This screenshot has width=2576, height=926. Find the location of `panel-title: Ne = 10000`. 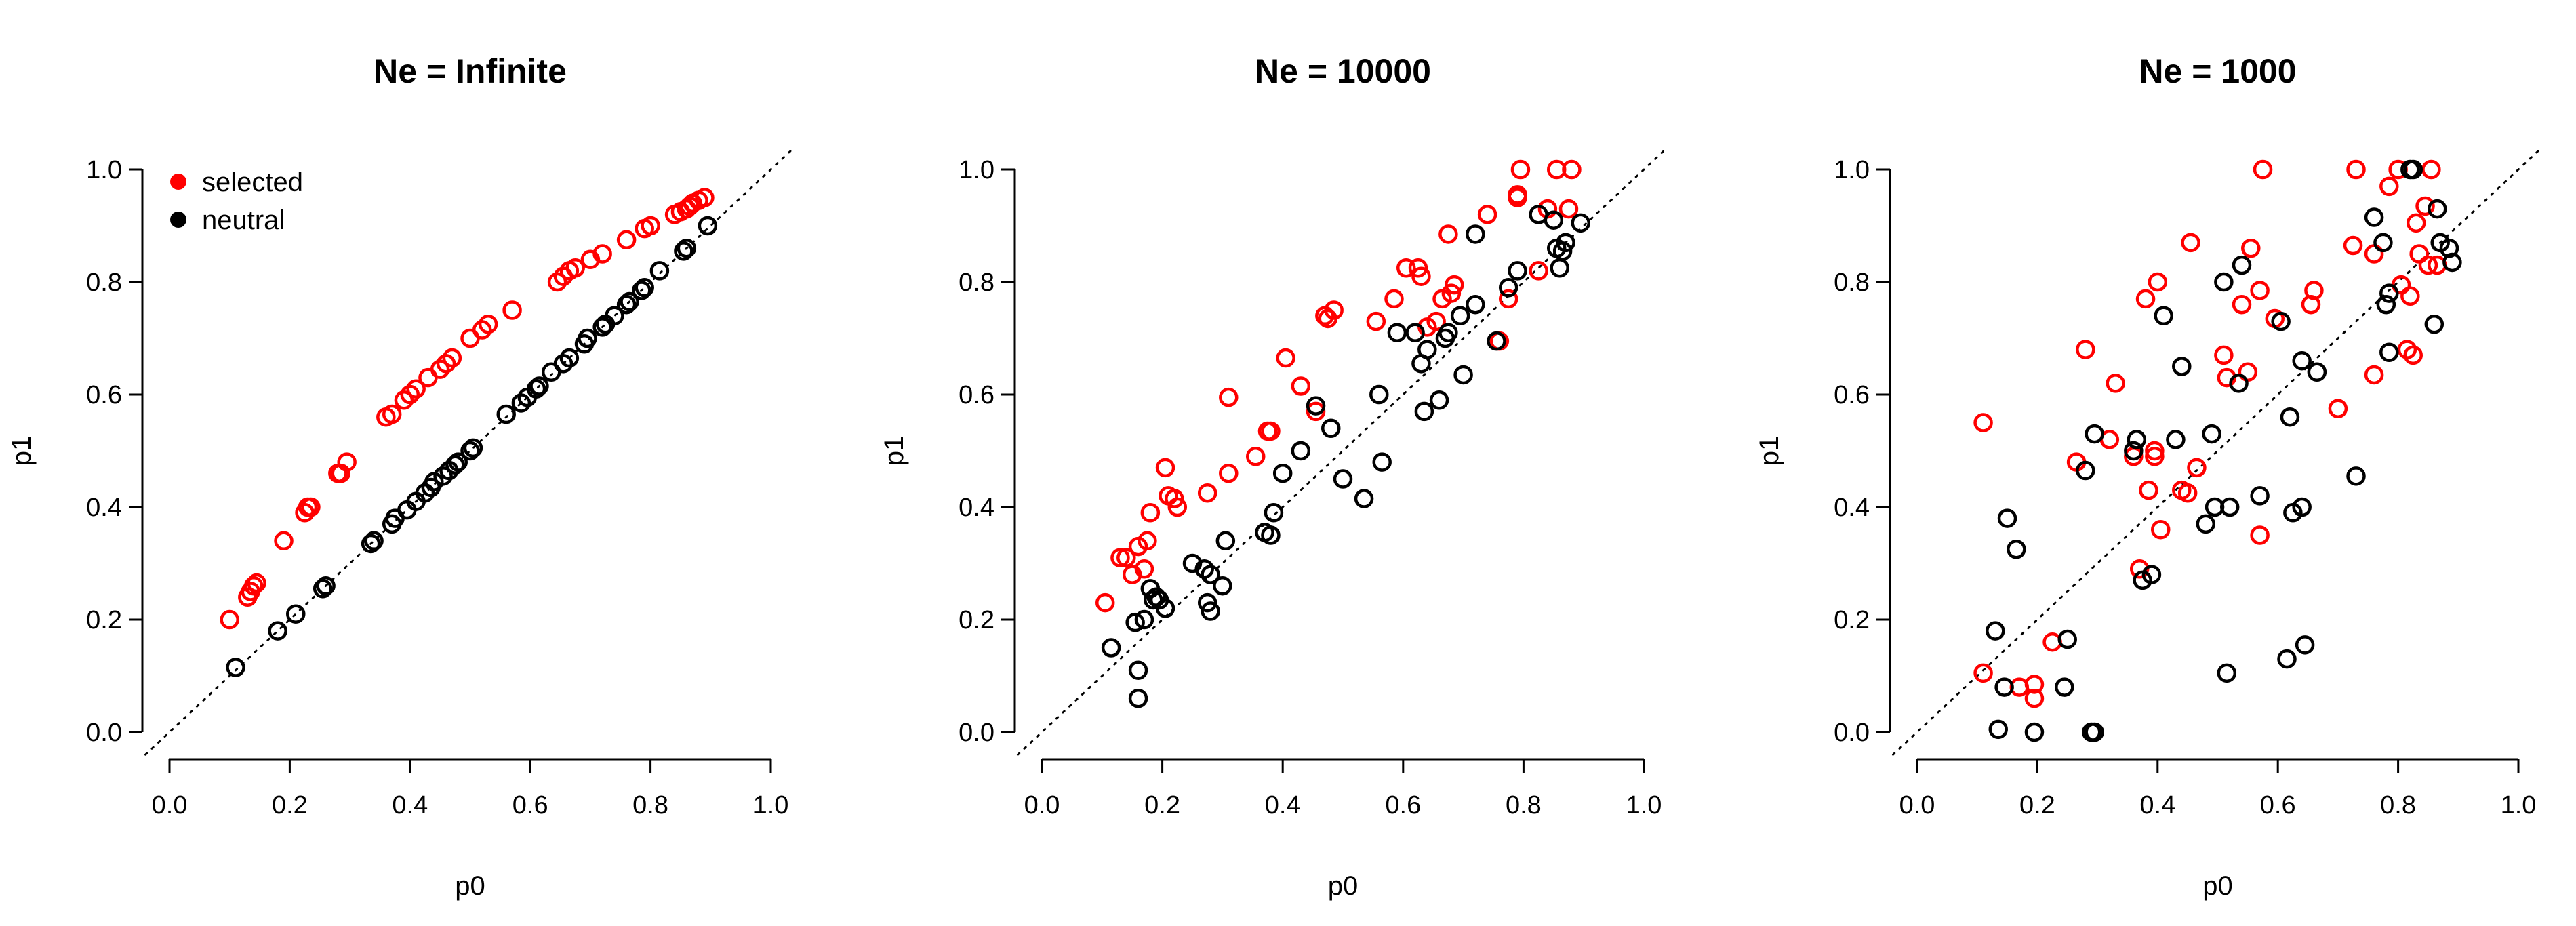

panel-title: Ne = 10000 is located at coordinates (1343, 71).